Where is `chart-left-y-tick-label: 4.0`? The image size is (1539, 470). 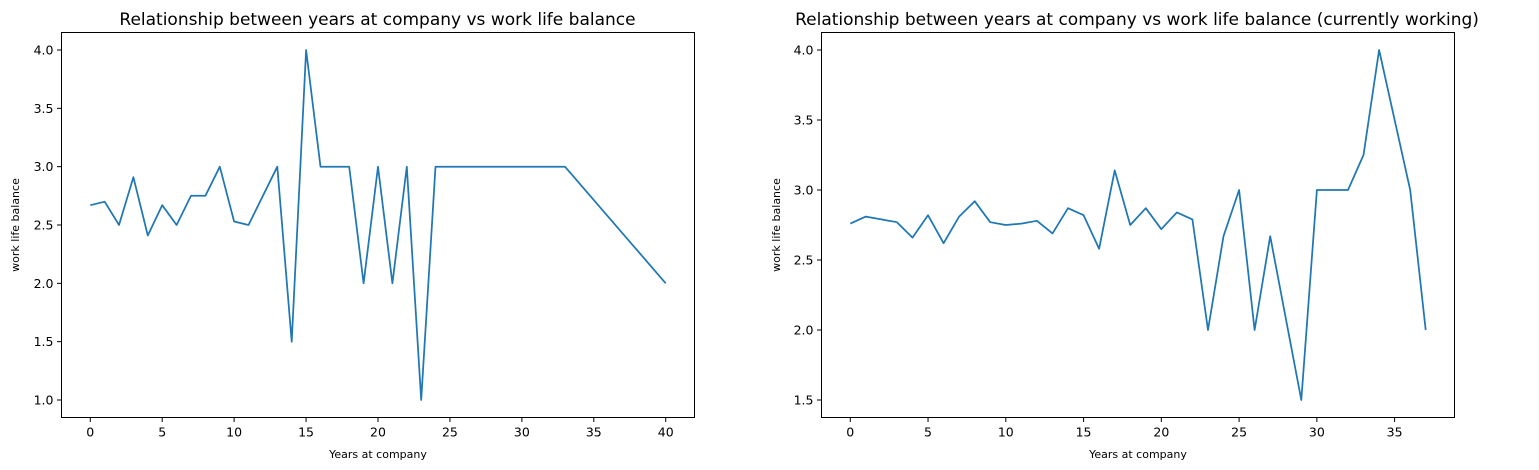 chart-left-y-tick-label: 4.0 is located at coordinates (44, 50).